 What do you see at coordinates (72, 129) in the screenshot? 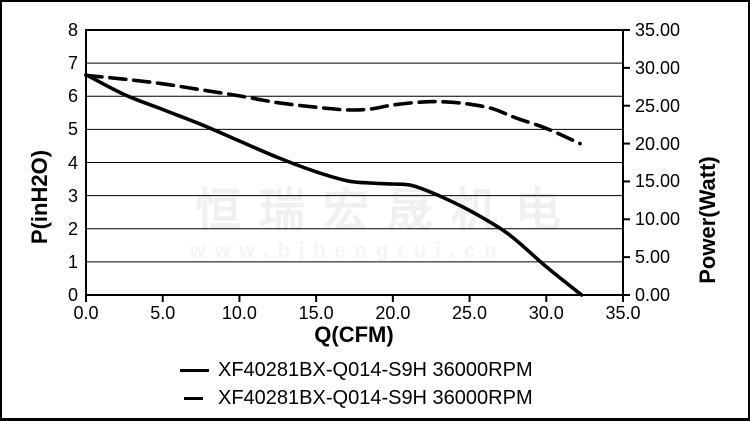
I see `y-left-tick-label: 5` at bounding box center [72, 129].